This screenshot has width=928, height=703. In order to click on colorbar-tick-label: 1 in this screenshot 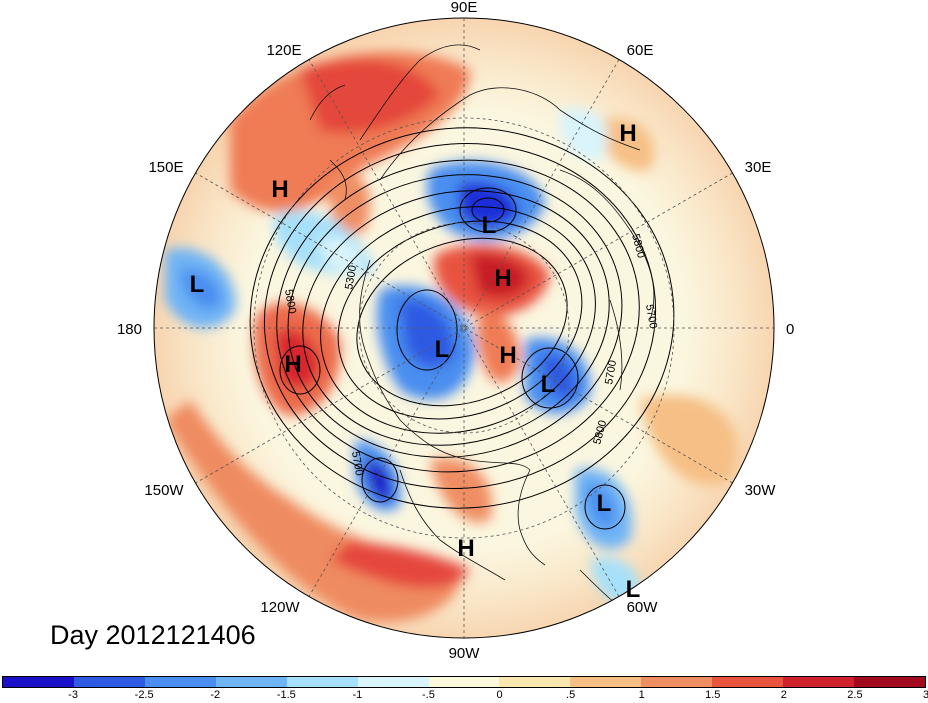, I will do `click(641, 695)`.